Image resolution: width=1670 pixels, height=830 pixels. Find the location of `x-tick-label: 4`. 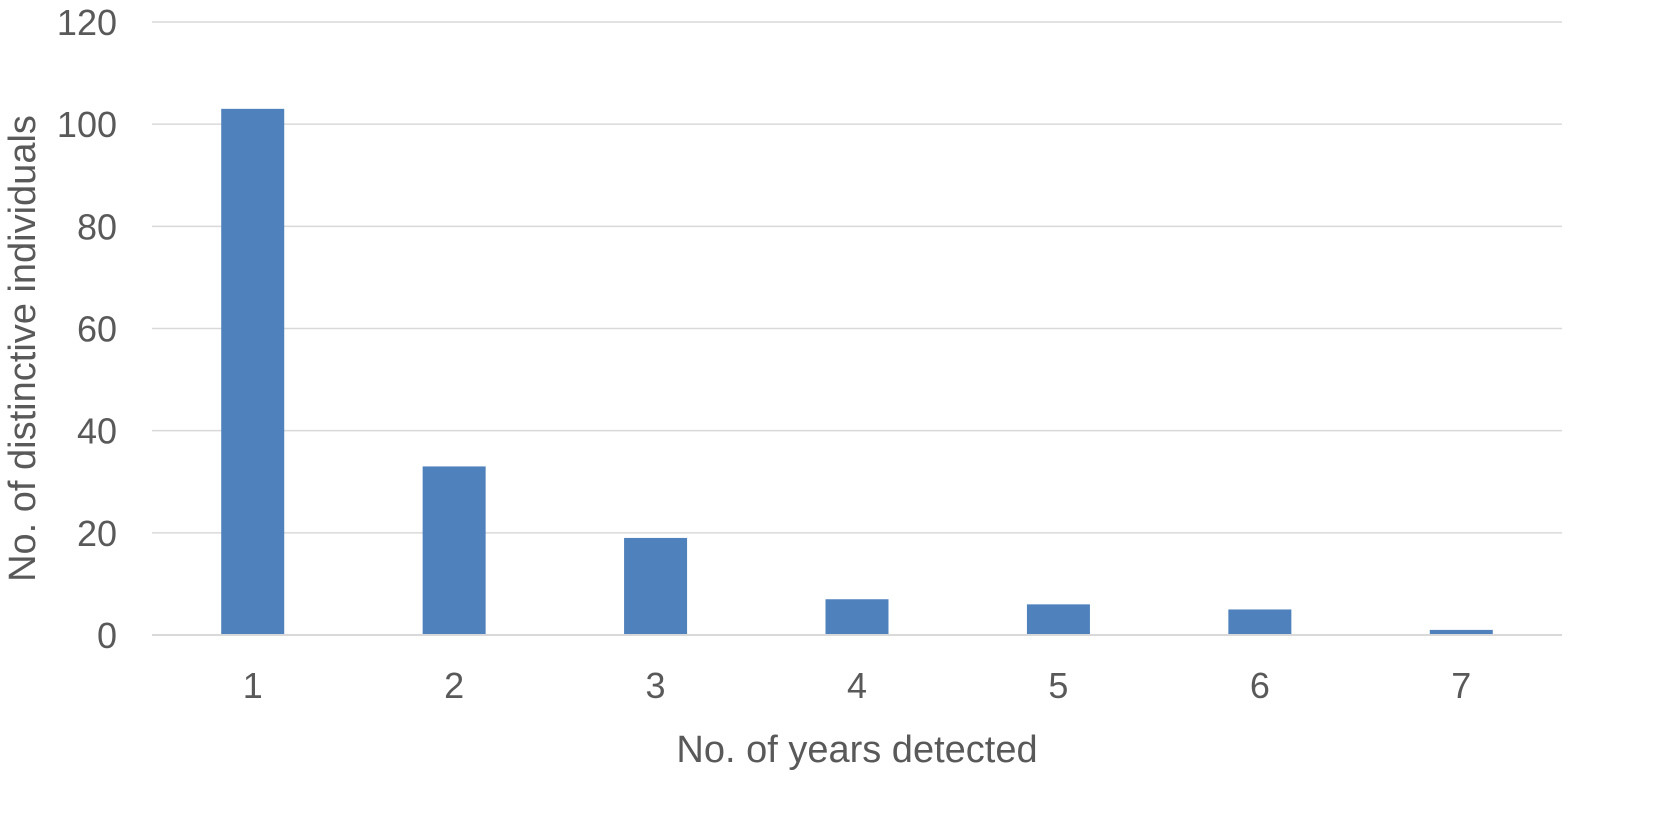

x-tick-label: 4 is located at coordinates (857, 685).